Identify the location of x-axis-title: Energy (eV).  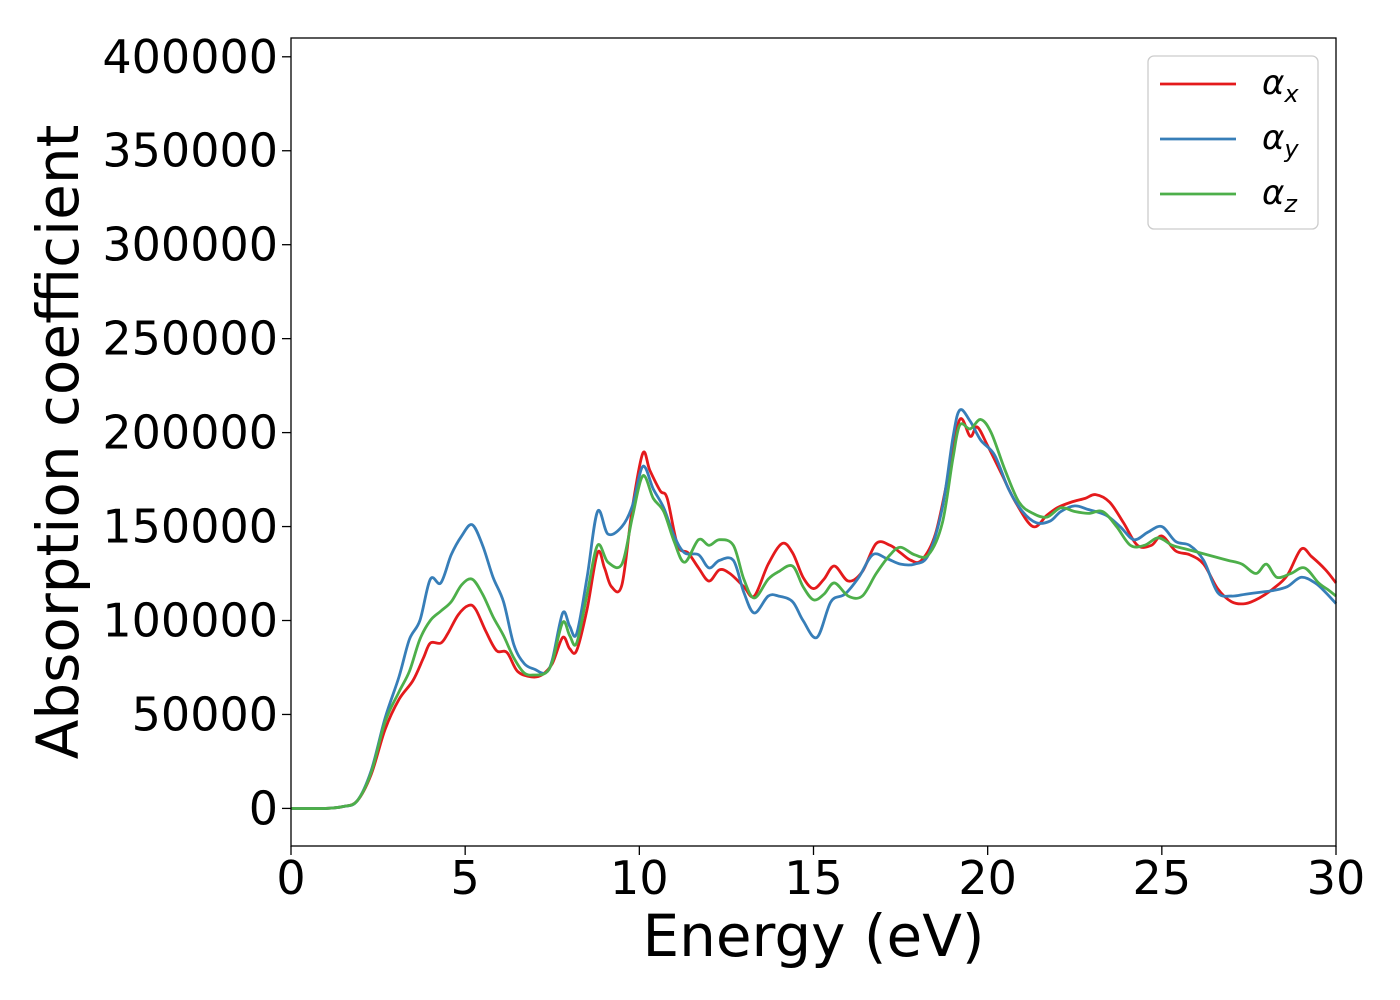
(813, 936).